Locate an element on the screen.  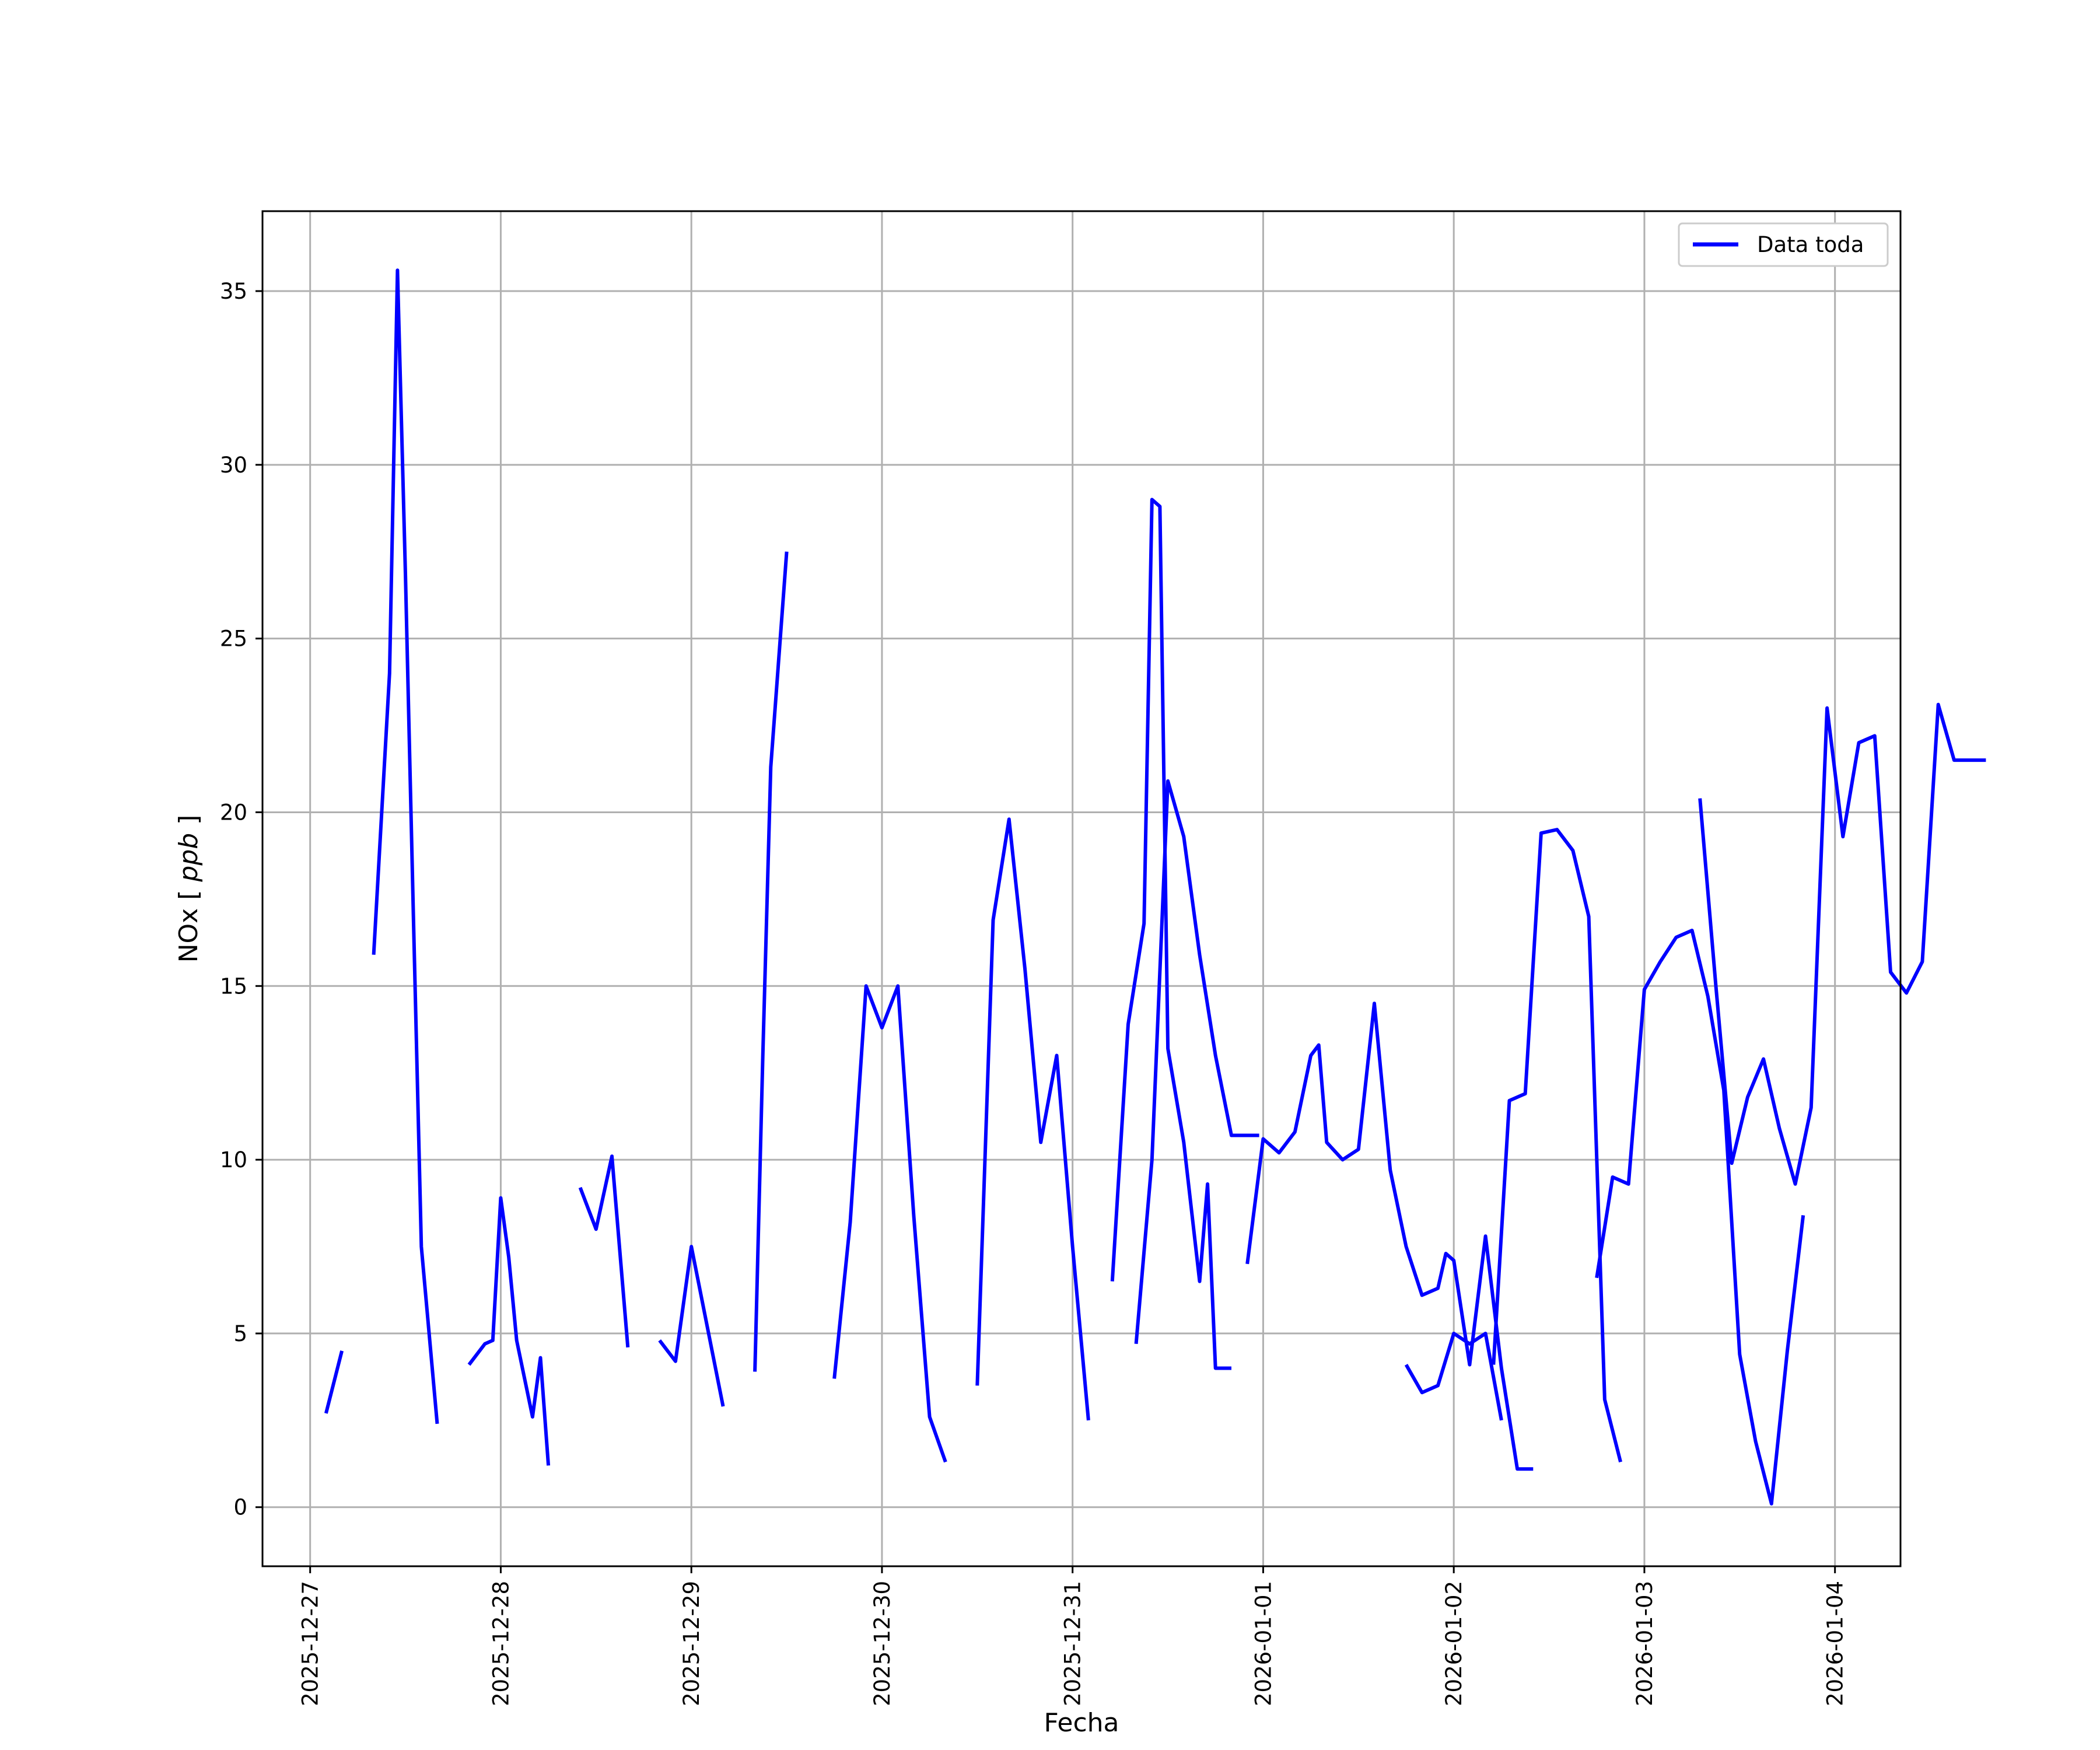
legend: Data toda is located at coordinates (1783, 244).